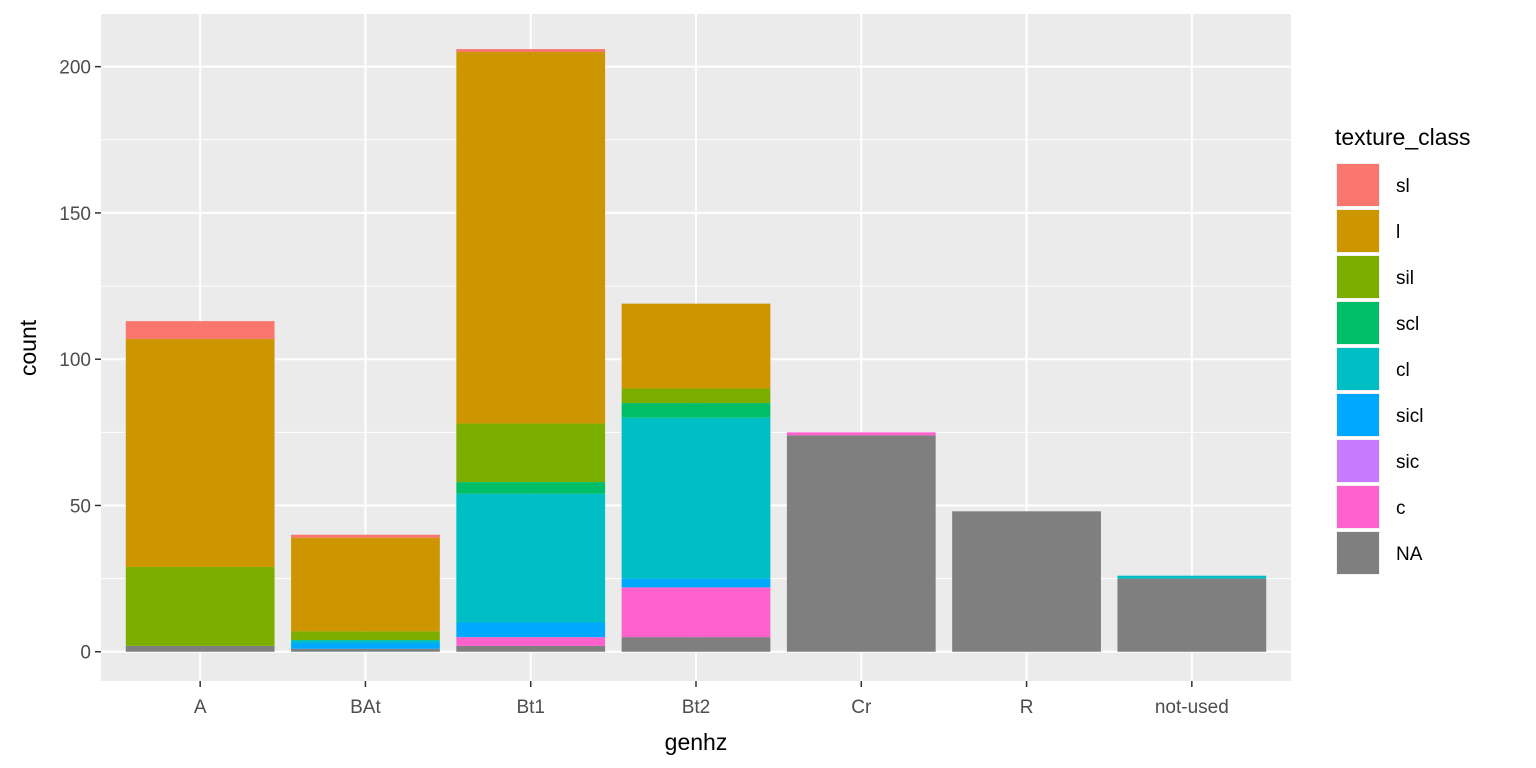 The height and width of the screenshot is (768, 1536). I want to click on bar-segment-na-not-used, so click(1192, 615).